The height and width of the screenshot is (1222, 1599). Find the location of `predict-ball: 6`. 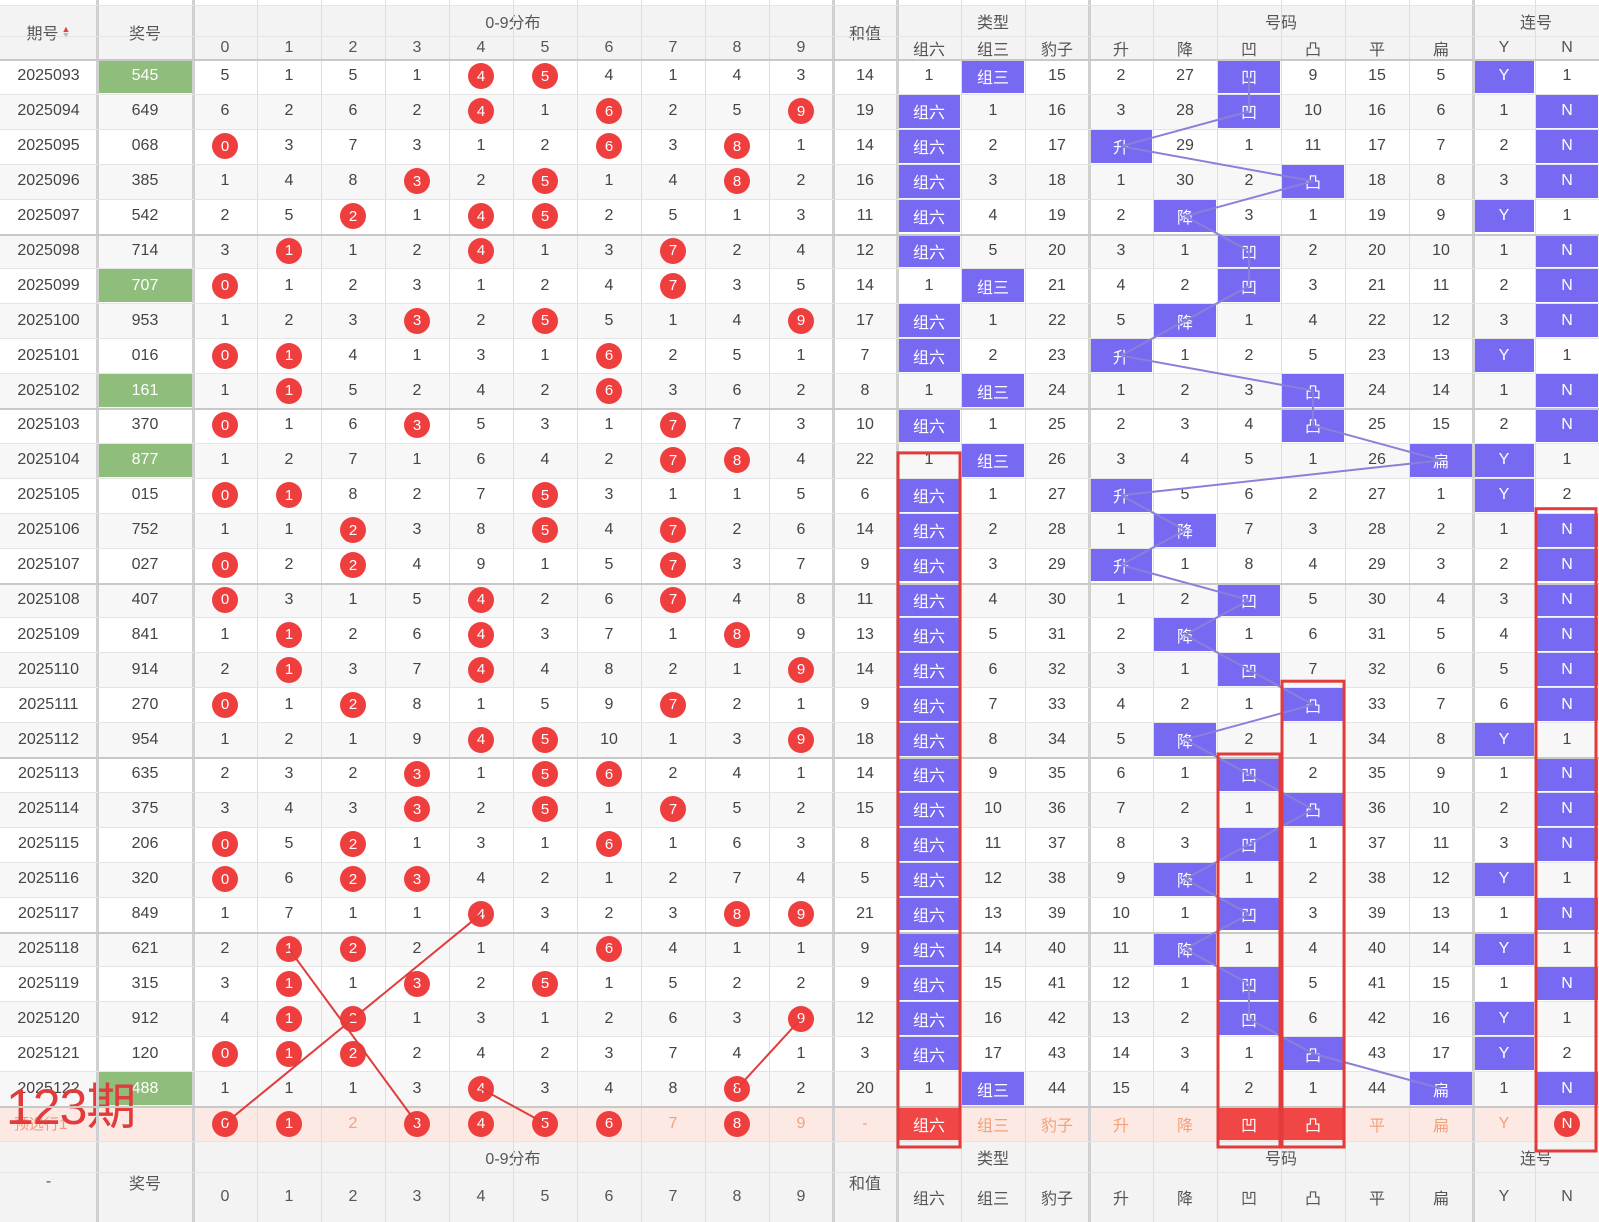

predict-ball: 6 is located at coordinates (609, 1123).